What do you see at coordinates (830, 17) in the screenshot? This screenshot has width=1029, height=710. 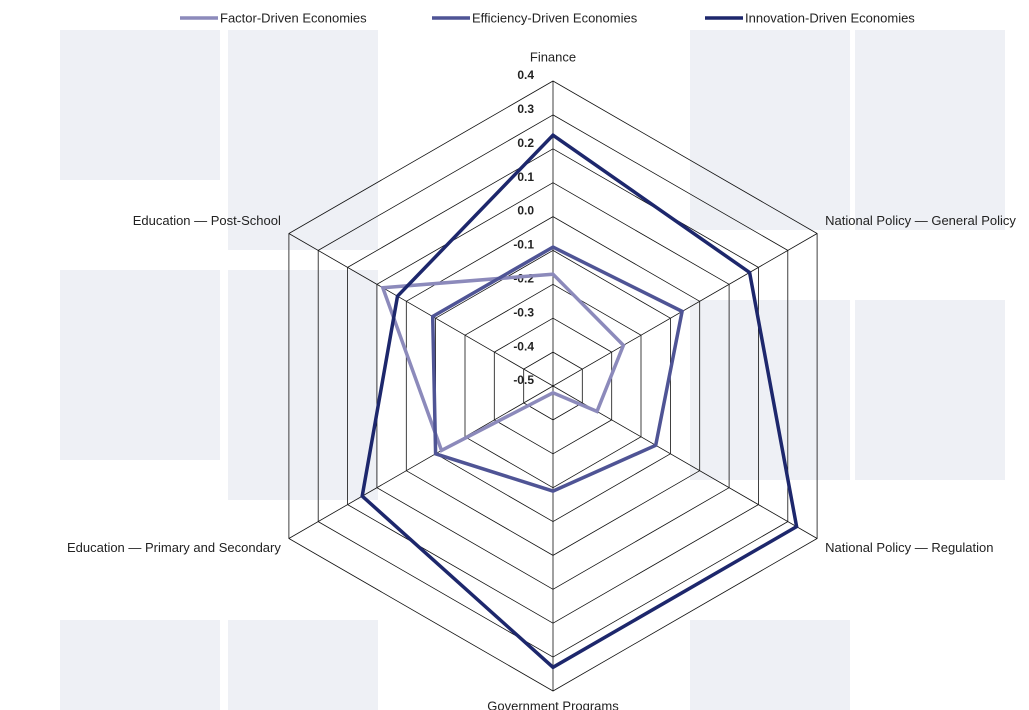 I see `legend-label: Innovation-Driven Economies` at bounding box center [830, 17].